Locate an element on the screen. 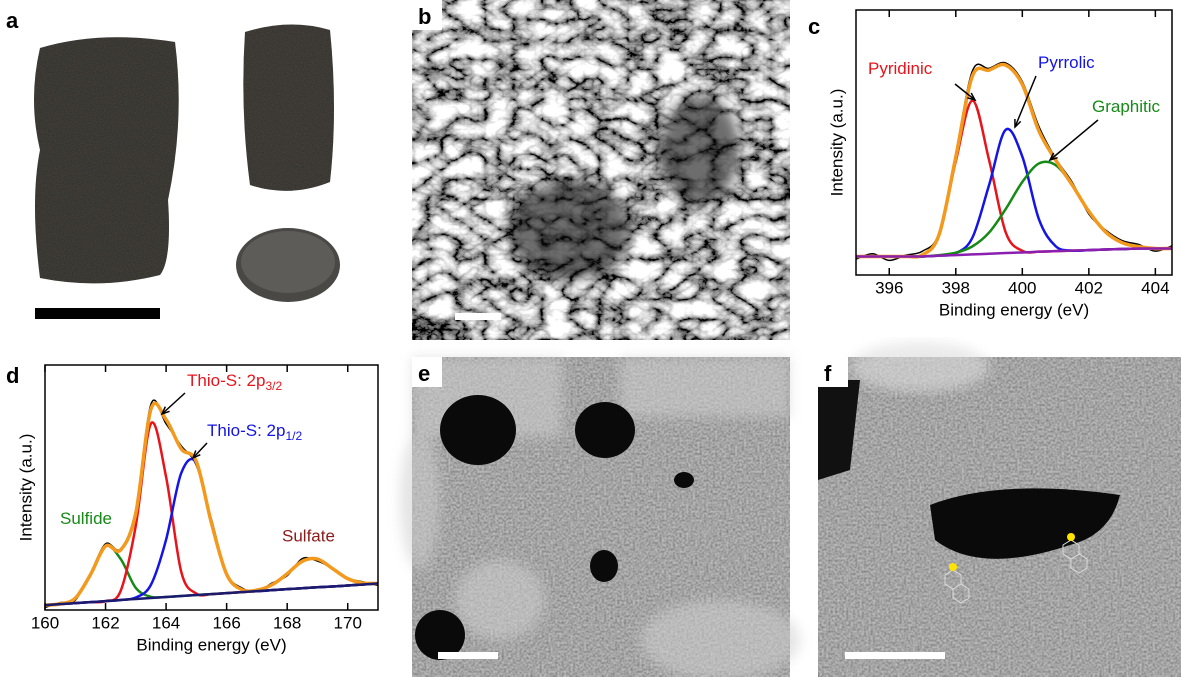 This screenshot has height=677, width=1181. panel-label: b is located at coordinates (424, 16).